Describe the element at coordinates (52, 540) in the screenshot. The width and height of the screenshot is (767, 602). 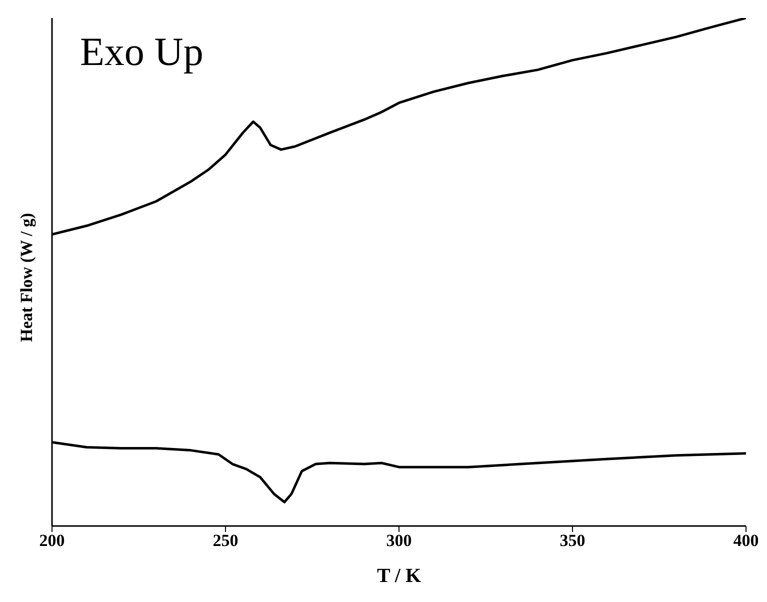
I see `x-tick-label: 200` at that location.